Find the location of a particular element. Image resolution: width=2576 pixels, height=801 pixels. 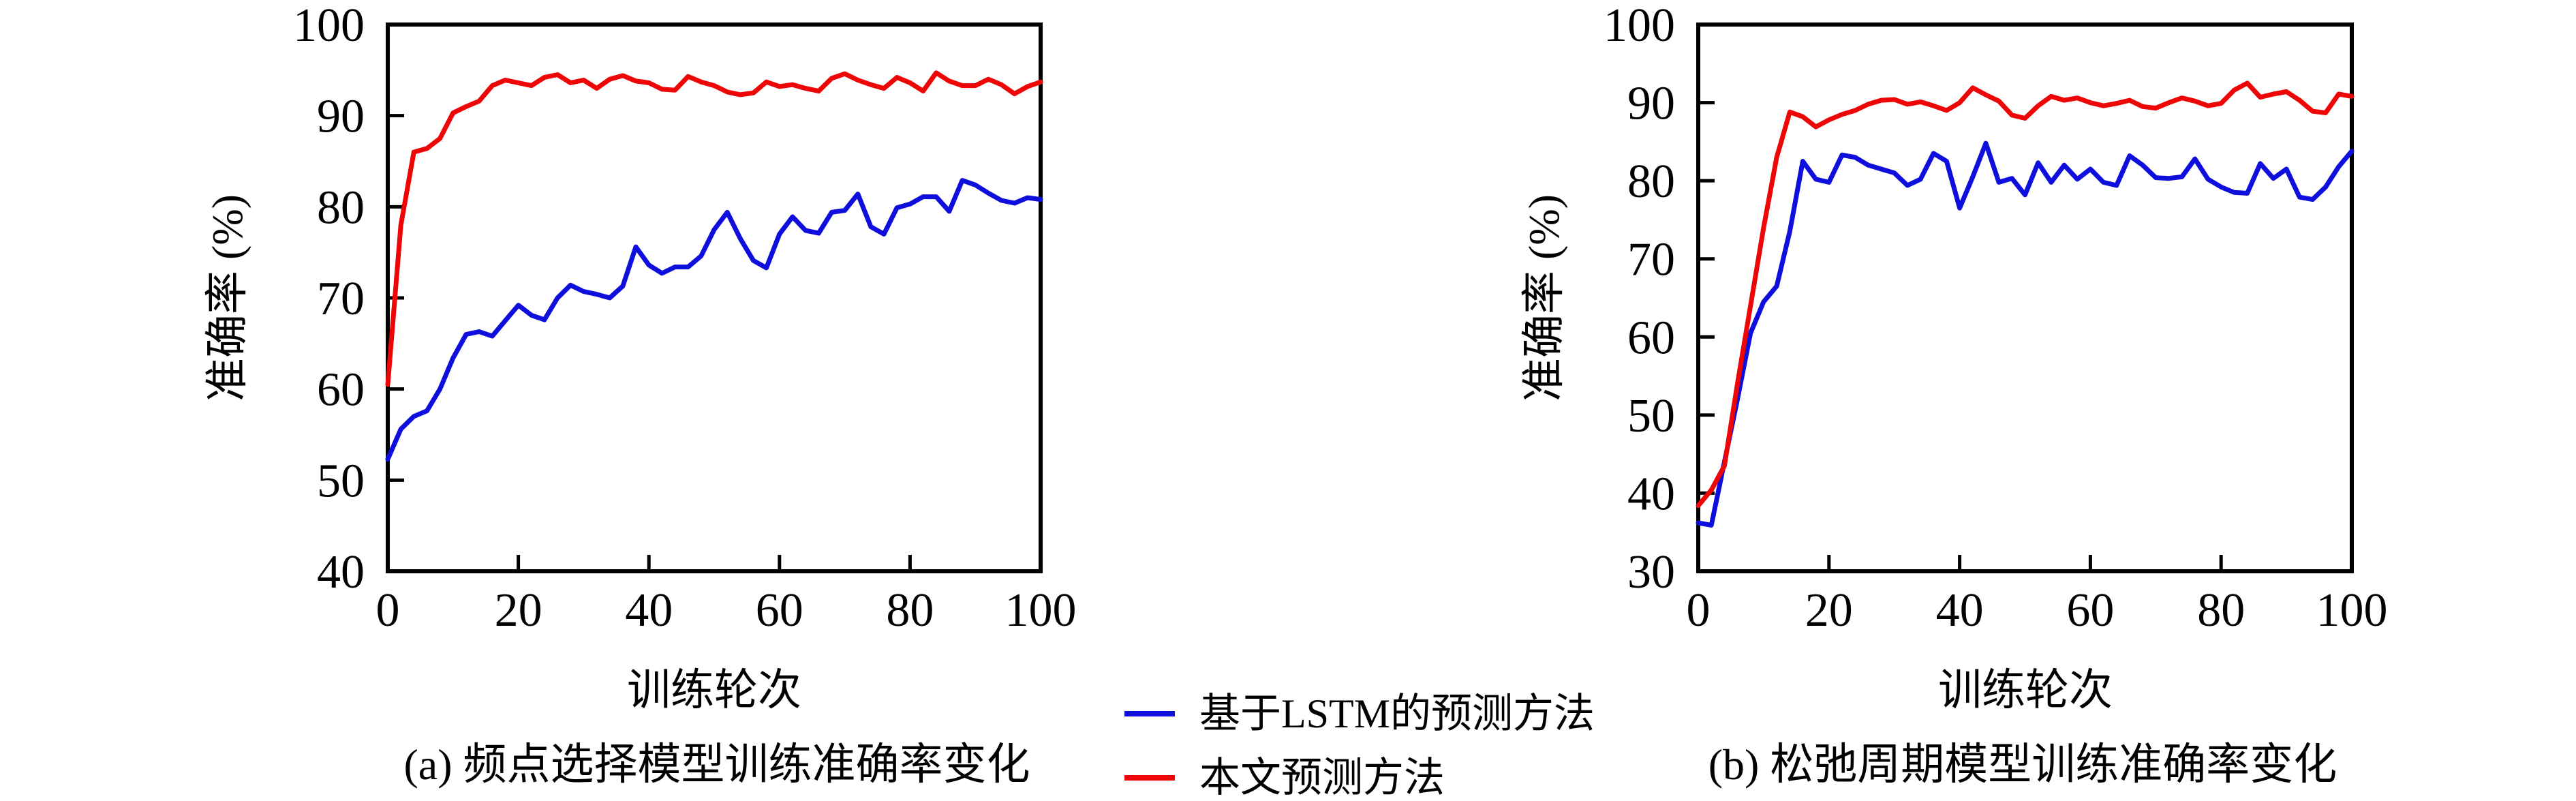

chart-b-x-axis-label: 训练轮次 is located at coordinates (2026, 690).